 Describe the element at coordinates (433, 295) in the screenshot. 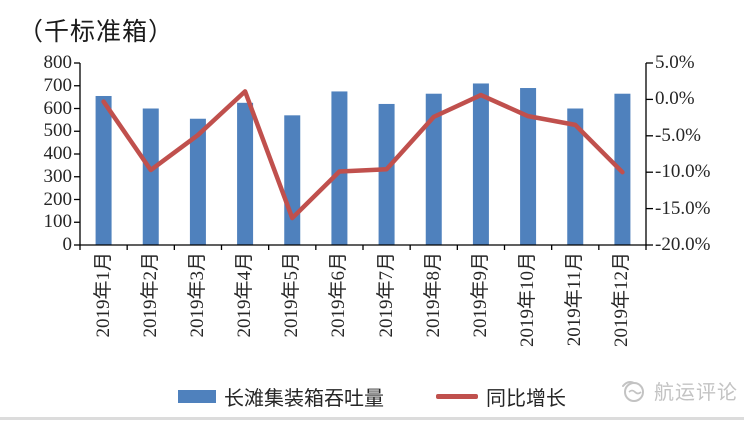

I see `x-axis-label: 2019年8月` at that location.